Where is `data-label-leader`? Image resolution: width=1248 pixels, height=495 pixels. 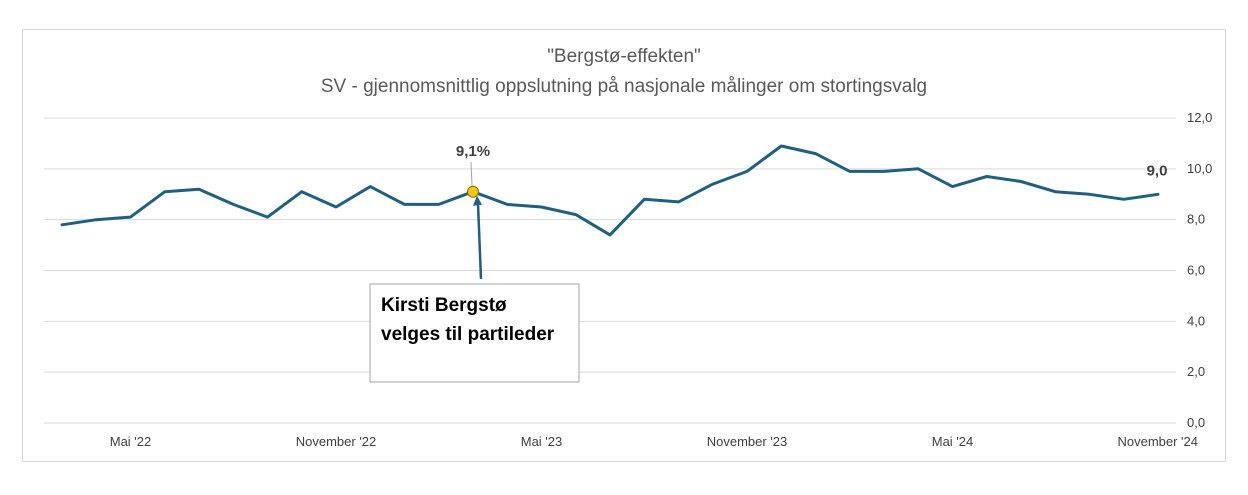
data-label-leader is located at coordinates (471, 173).